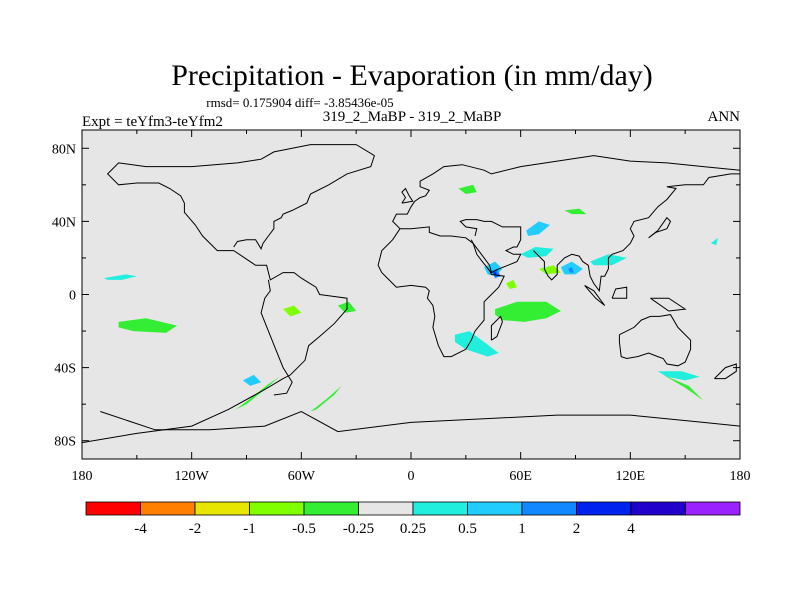  I want to click on y-tick-label-4: 80S, so click(65, 442).